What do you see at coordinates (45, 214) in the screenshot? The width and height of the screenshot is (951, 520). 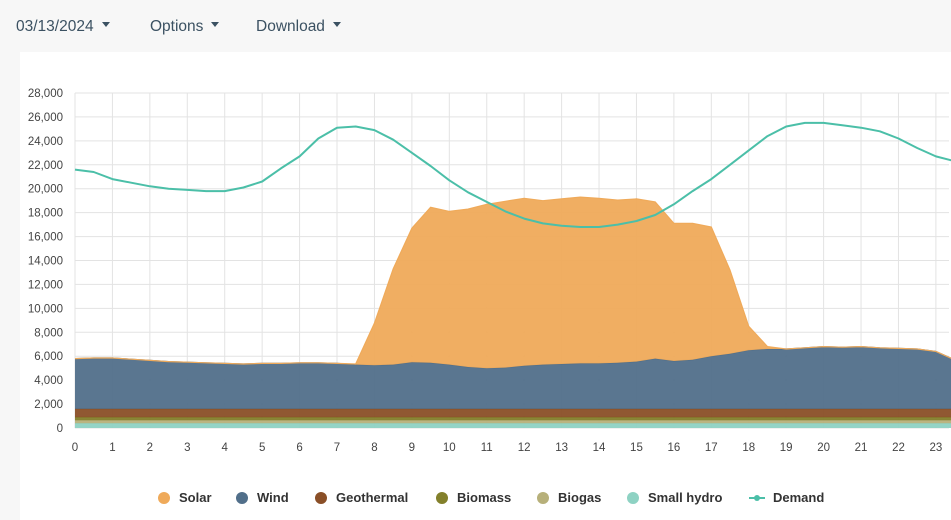 I see `y-tick-label: 18,000` at bounding box center [45, 214].